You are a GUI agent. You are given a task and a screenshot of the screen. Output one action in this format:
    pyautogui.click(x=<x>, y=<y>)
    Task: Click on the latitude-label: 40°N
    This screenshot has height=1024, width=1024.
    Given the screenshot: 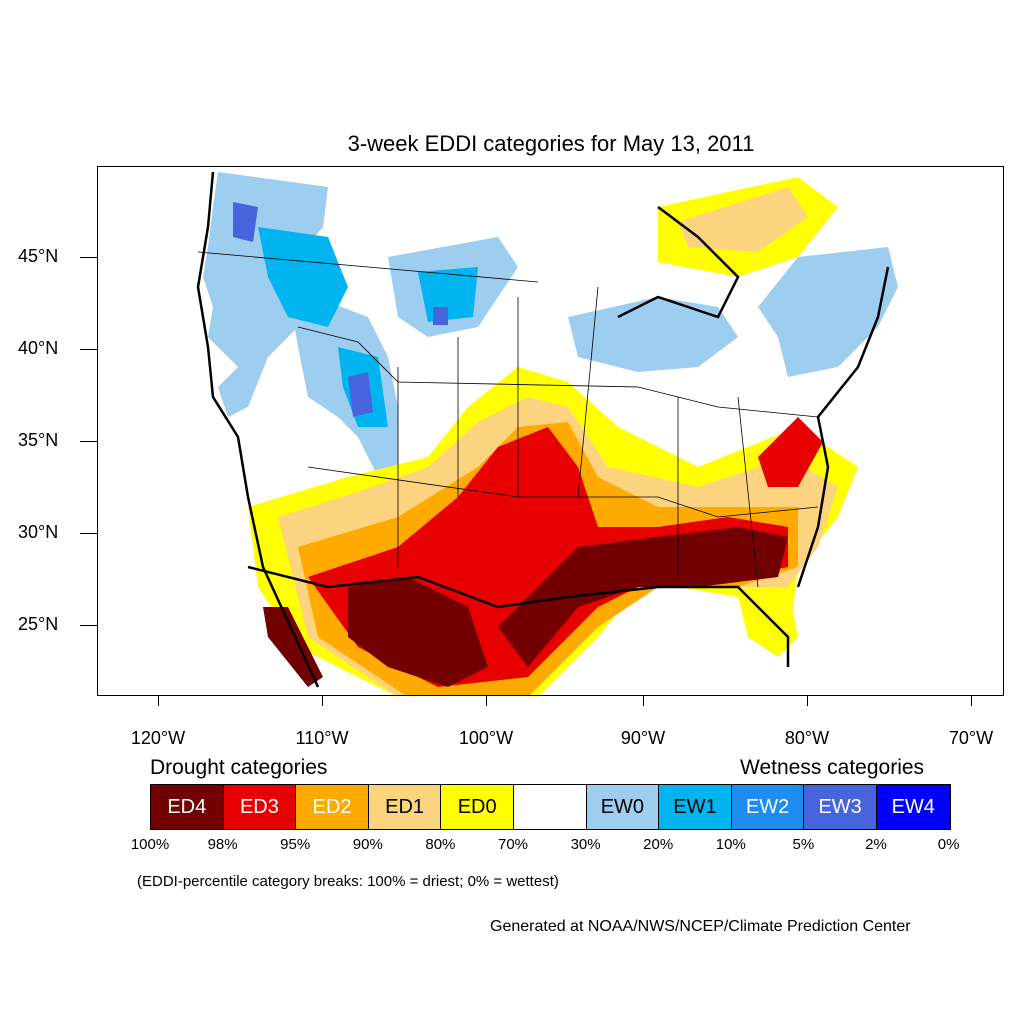 What is the action you would take?
    pyautogui.click(x=38, y=348)
    